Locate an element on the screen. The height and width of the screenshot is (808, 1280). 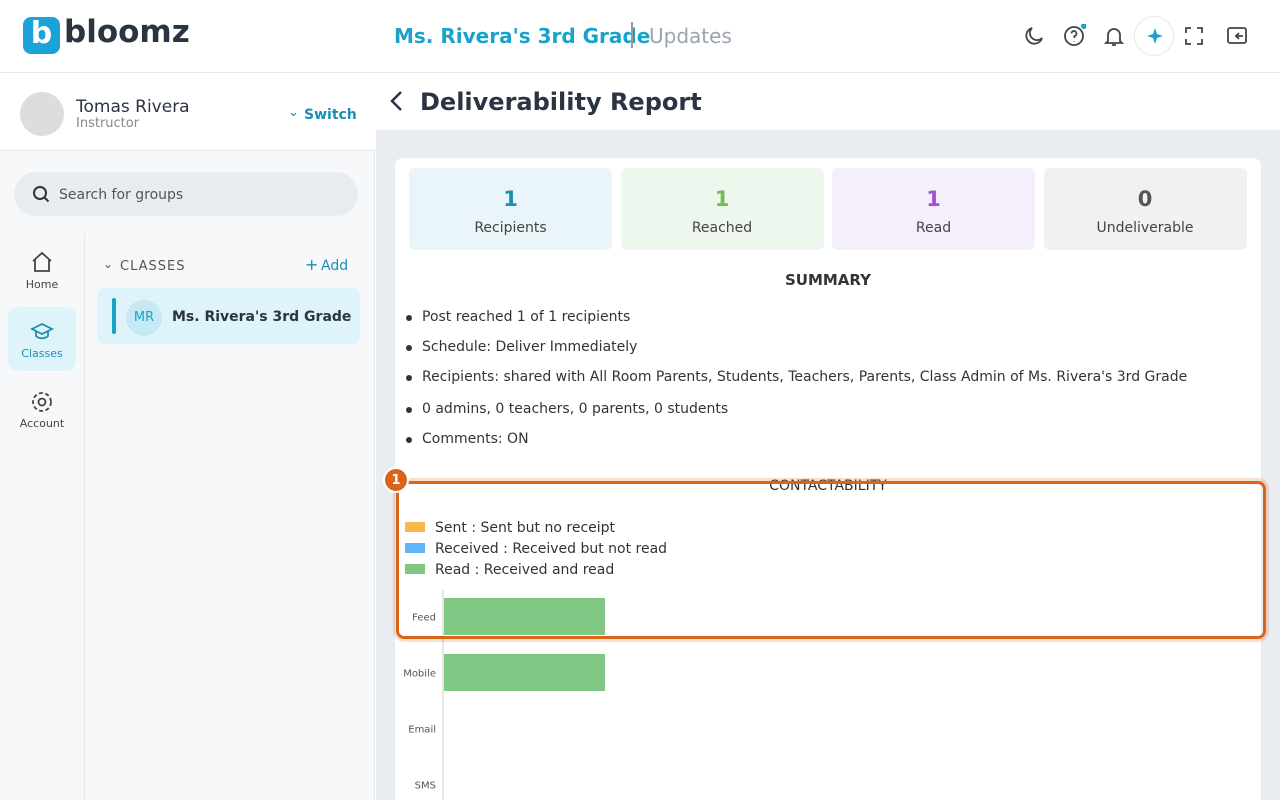
classes-icon is located at coordinates (42, 331).